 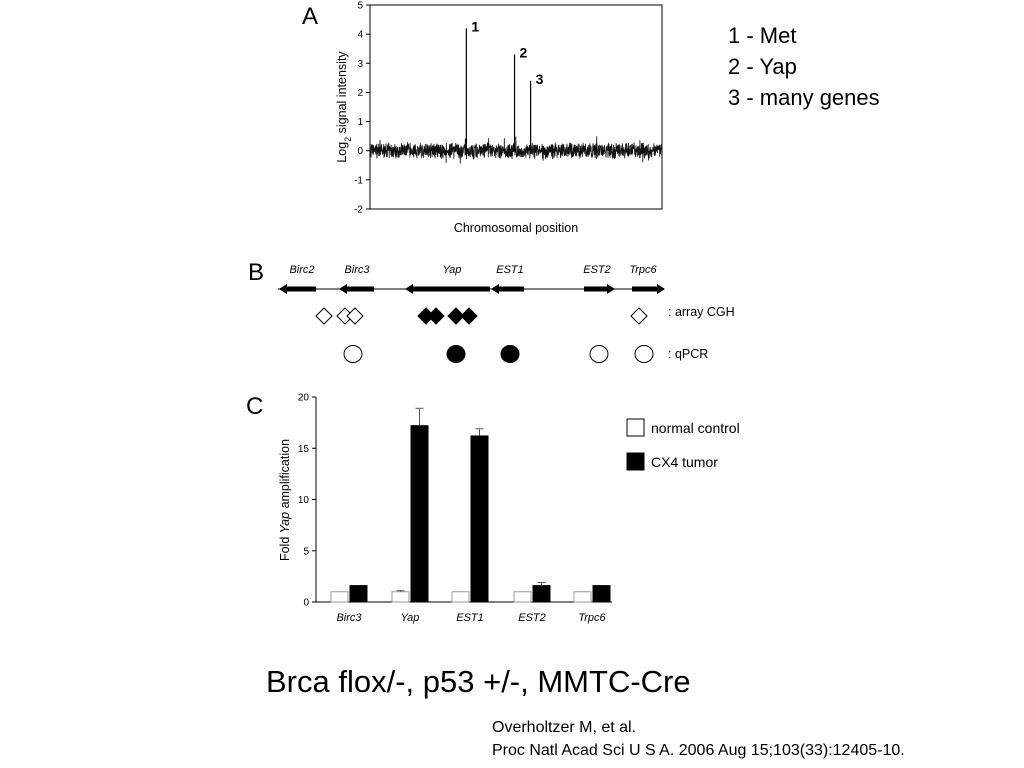 What do you see at coordinates (344, 107) in the screenshot?
I see `panel-a-y-axis-title: Log2 signal intensity` at bounding box center [344, 107].